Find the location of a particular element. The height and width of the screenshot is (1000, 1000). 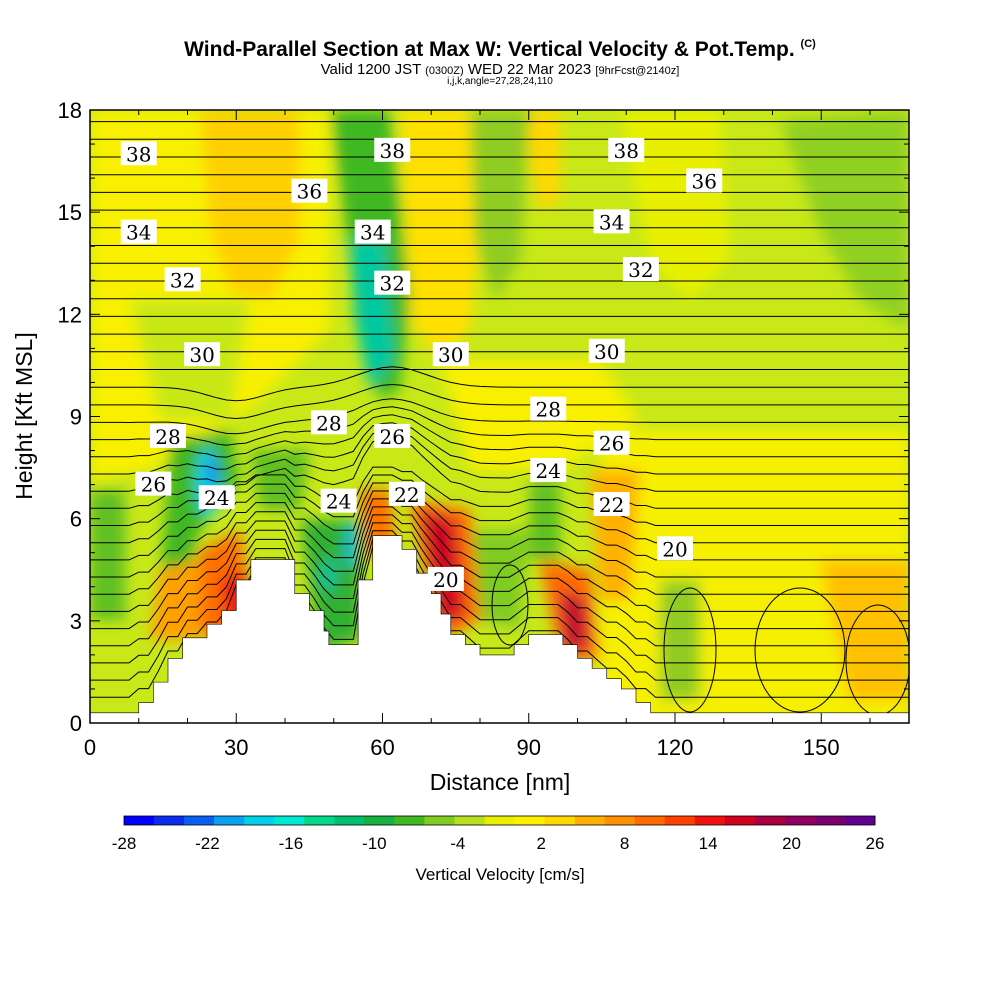

valid-prefix: Valid 1200 JST is located at coordinates (370, 69).